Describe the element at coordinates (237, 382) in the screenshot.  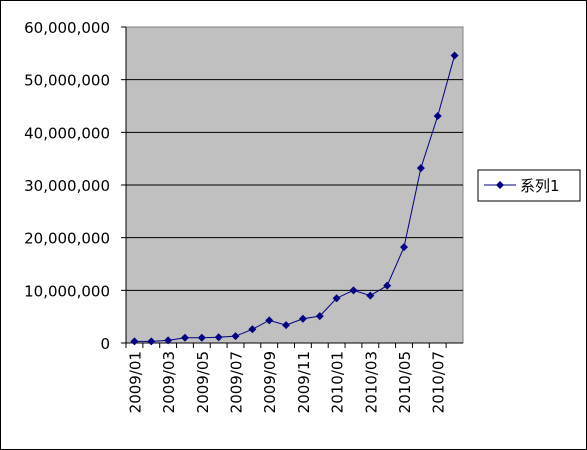
I see `x-tick-label: 2009/07` at that location.